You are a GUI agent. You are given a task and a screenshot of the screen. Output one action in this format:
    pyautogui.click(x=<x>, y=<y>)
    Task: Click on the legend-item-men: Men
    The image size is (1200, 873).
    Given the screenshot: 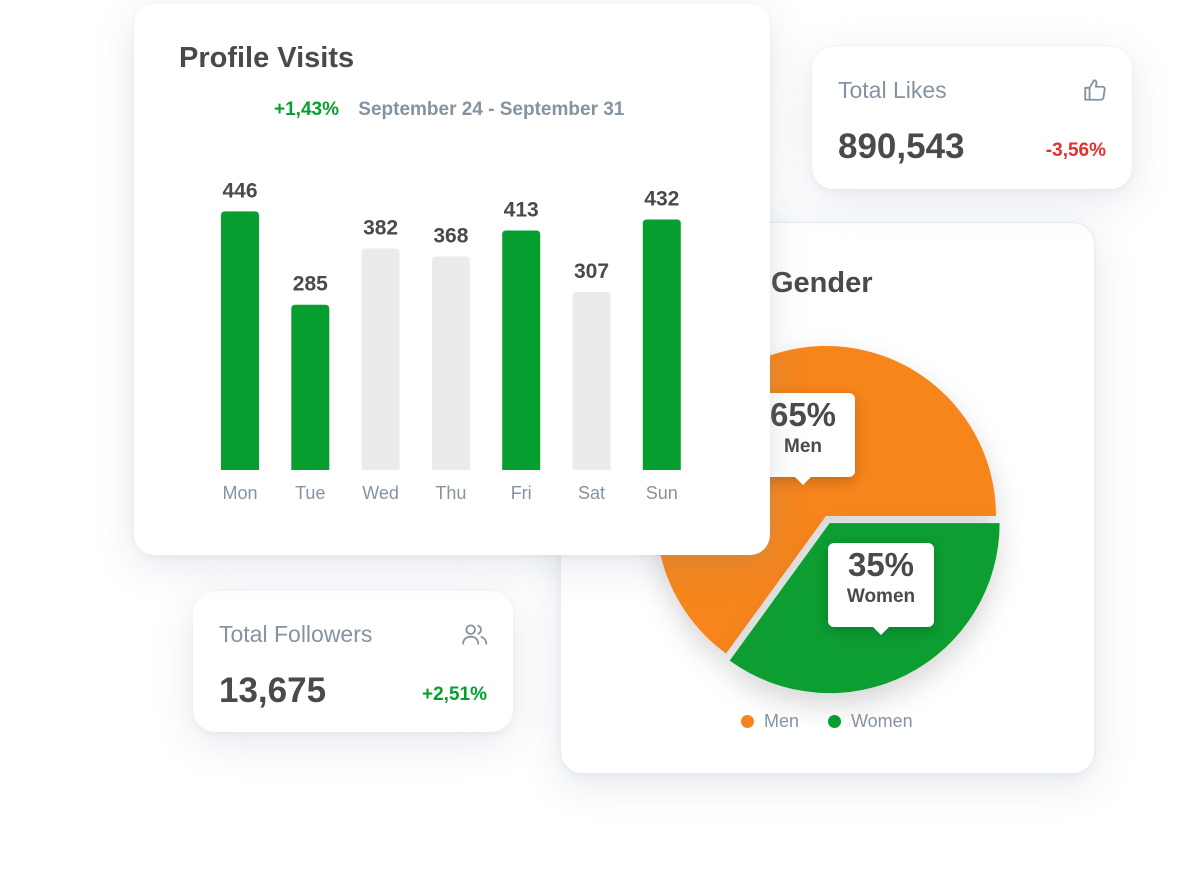 What is the action you would take?
    pyautogui.click(x=770, y=721)
    